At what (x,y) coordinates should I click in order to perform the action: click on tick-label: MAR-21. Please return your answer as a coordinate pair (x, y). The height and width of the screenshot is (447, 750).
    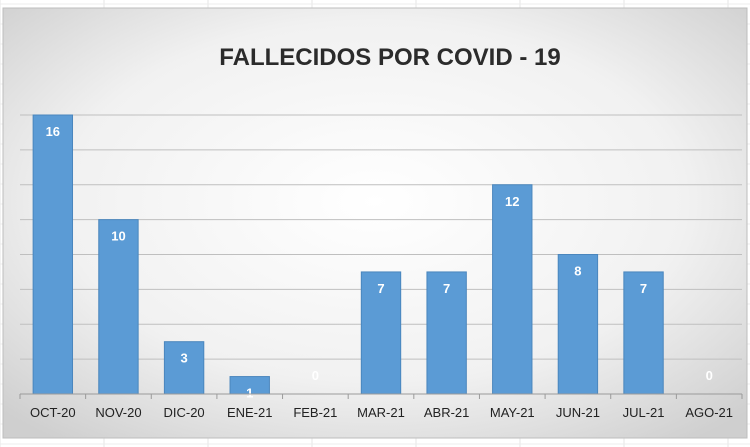
    Looking at the image, I should click on (381, 412).